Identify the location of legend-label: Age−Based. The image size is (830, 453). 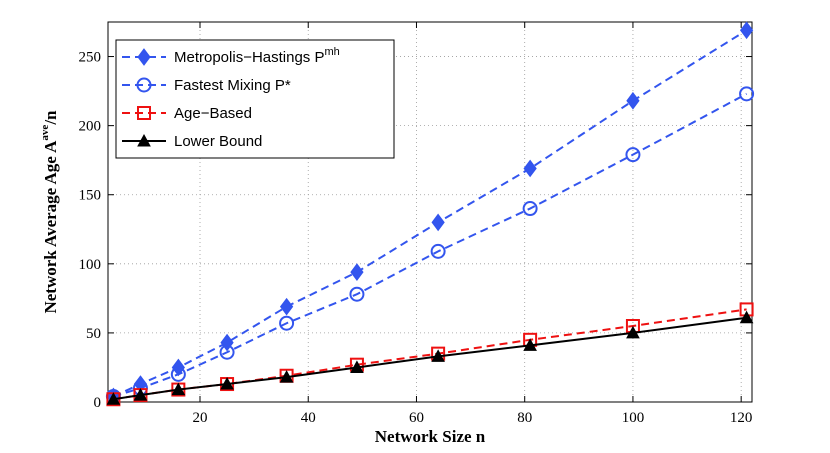
(213, 113).